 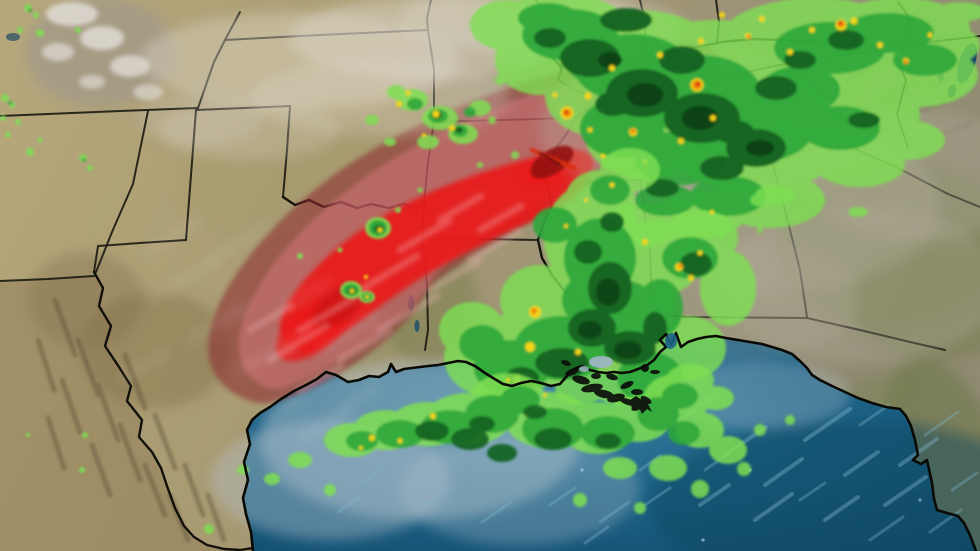 I want to click on radar-core-dark-red-streak, so click(x=552, y=162).